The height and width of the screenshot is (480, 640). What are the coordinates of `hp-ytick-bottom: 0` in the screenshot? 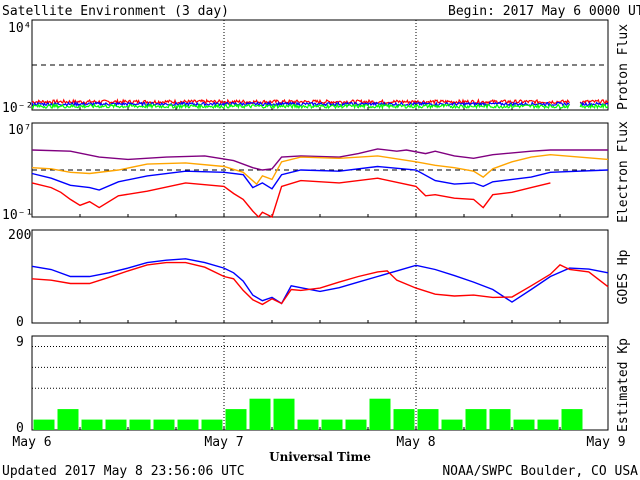 It's located at (20, 322).